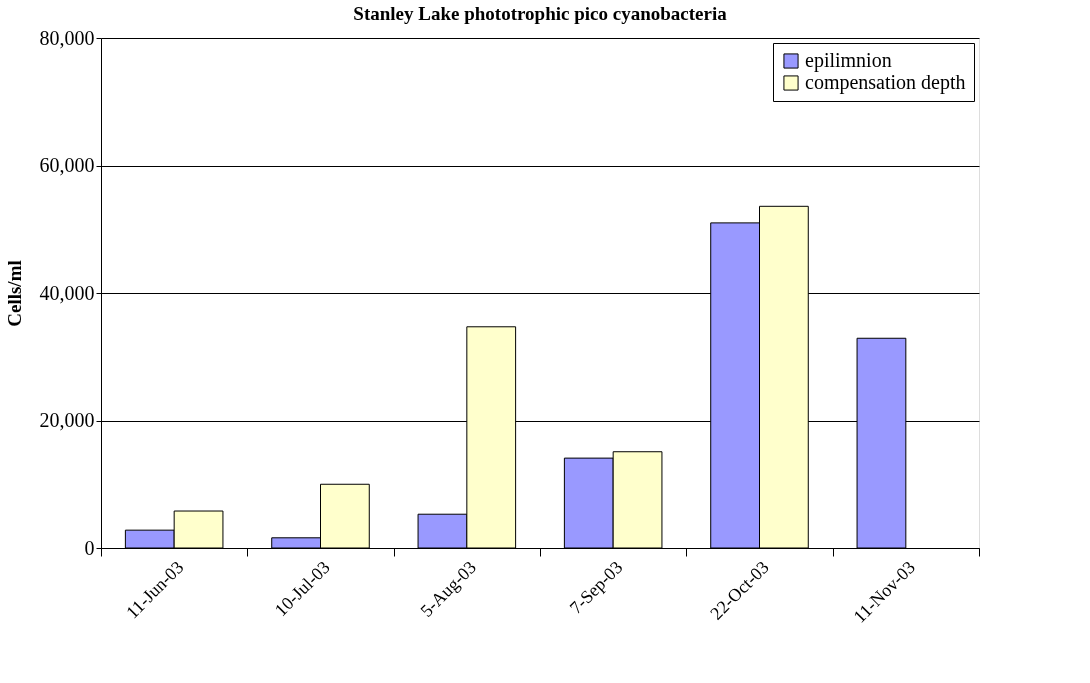 This screenshot has width=1090, height=683. What do you see at coordinates (14, 293) in the screenshot?
I see `y-axis-title: Cells/ml` at bounding box center [14, 293].